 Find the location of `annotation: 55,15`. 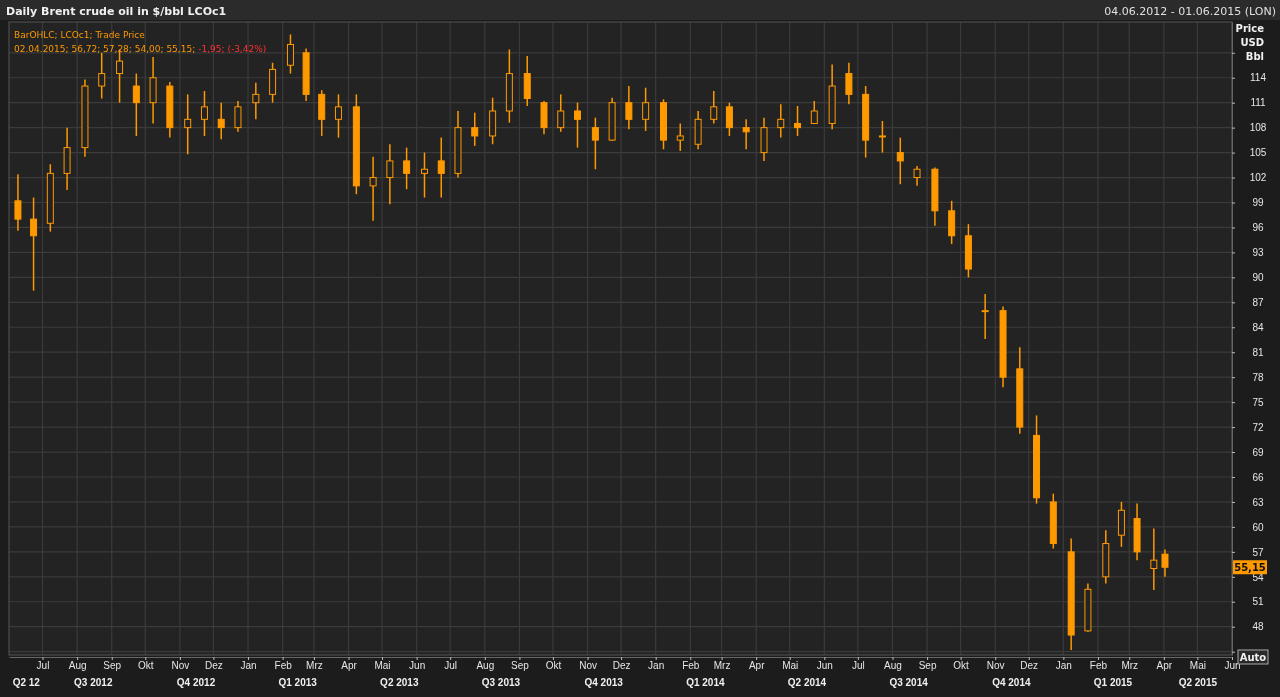

annotation: 55,15 is located at coordinates (1250, 568).